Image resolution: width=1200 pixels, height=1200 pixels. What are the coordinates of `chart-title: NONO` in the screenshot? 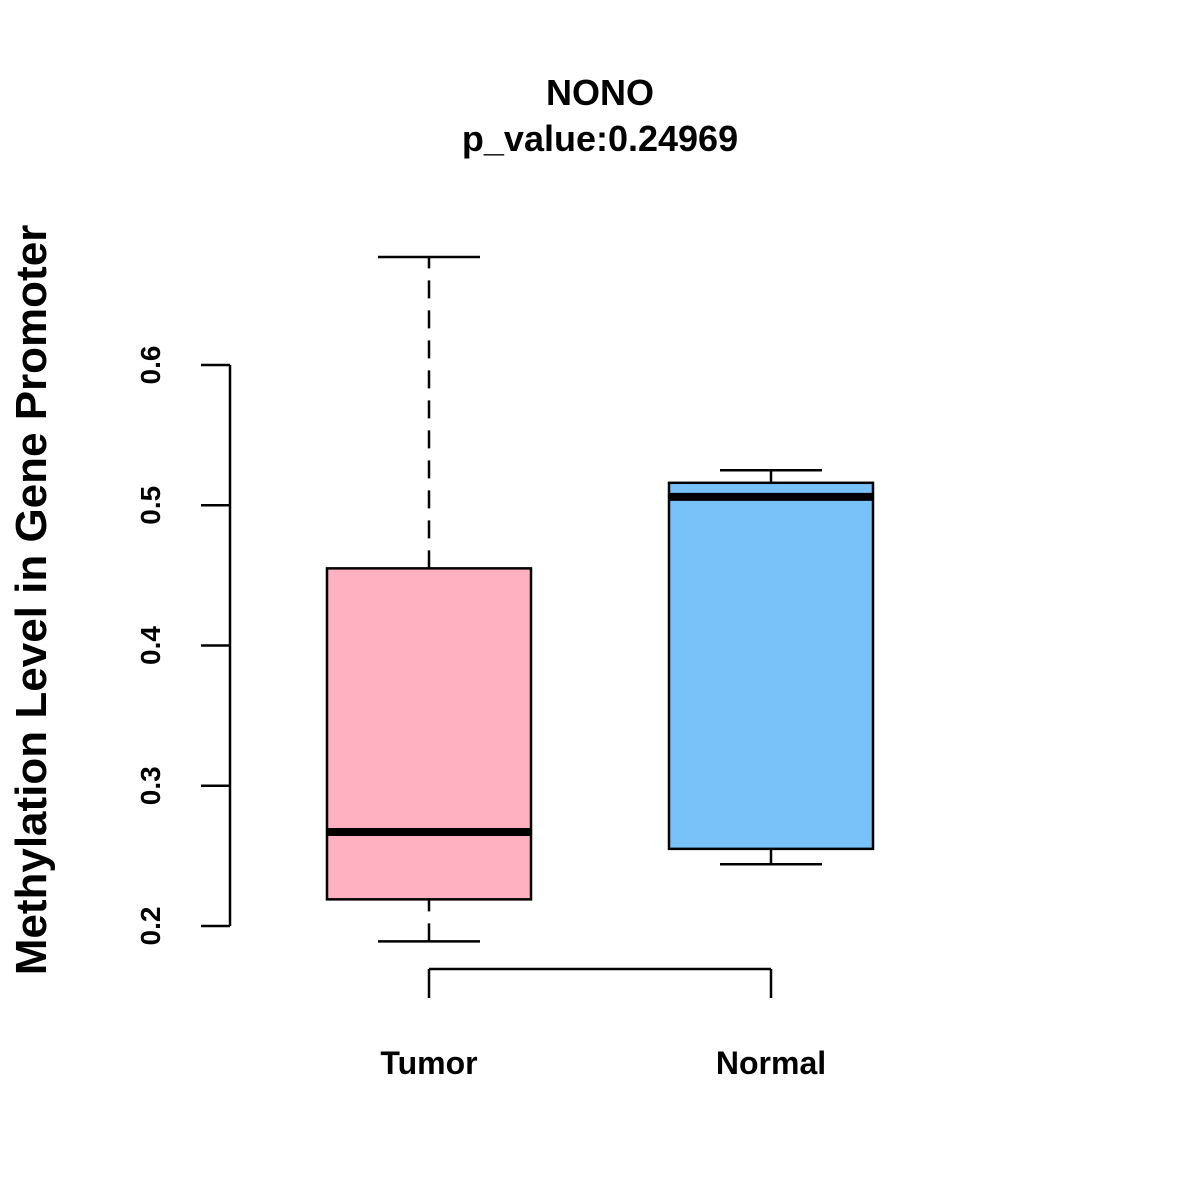 It's located at (600, 92).